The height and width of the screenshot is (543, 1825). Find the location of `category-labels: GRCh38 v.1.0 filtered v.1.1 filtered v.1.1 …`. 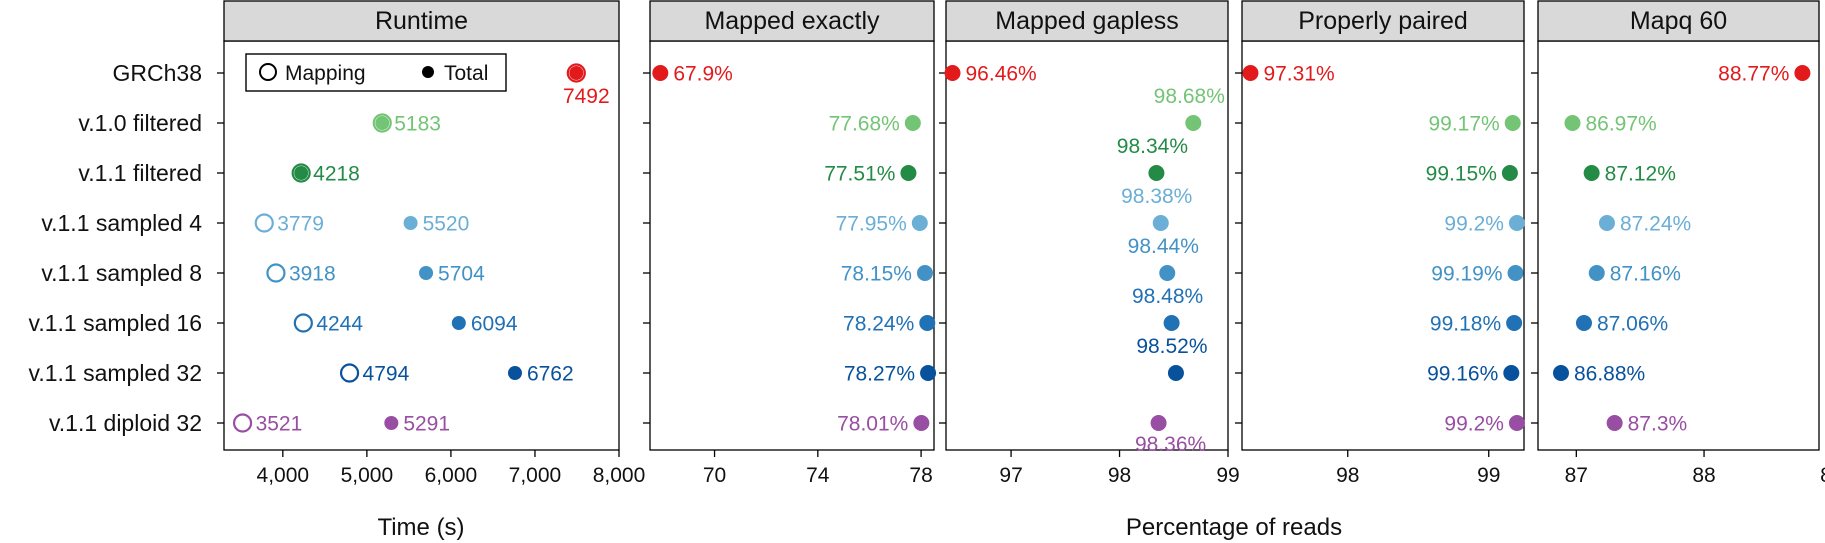

category-labels: GRCh38 v.1.0 filtered v.1.1 filtered v.1.1 … is located at coordinates (116, 248).